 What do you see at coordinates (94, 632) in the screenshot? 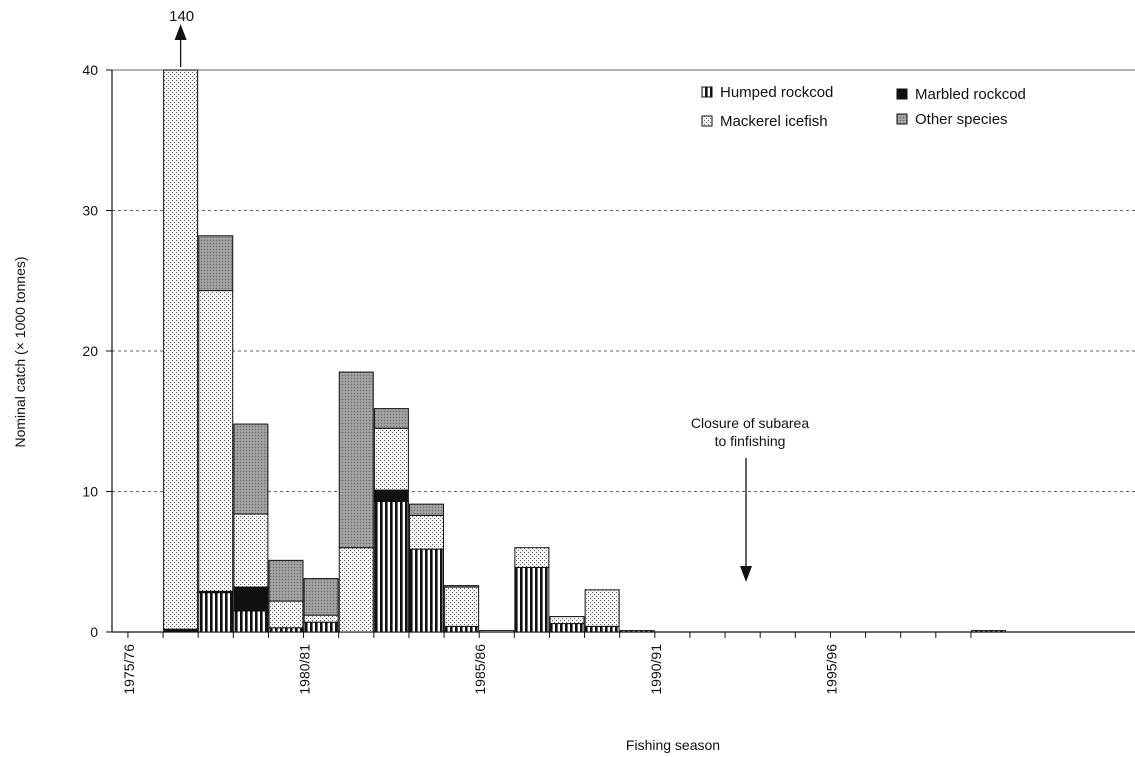
I see `y-tick-label: 0` at bounding box center [94, 632].